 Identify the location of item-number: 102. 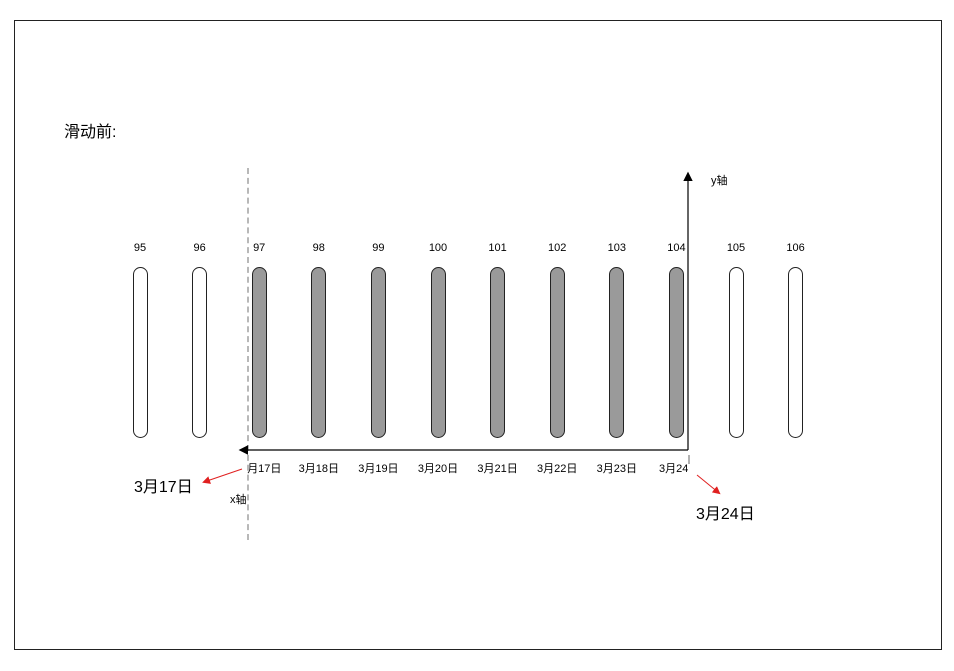
(557, 248).